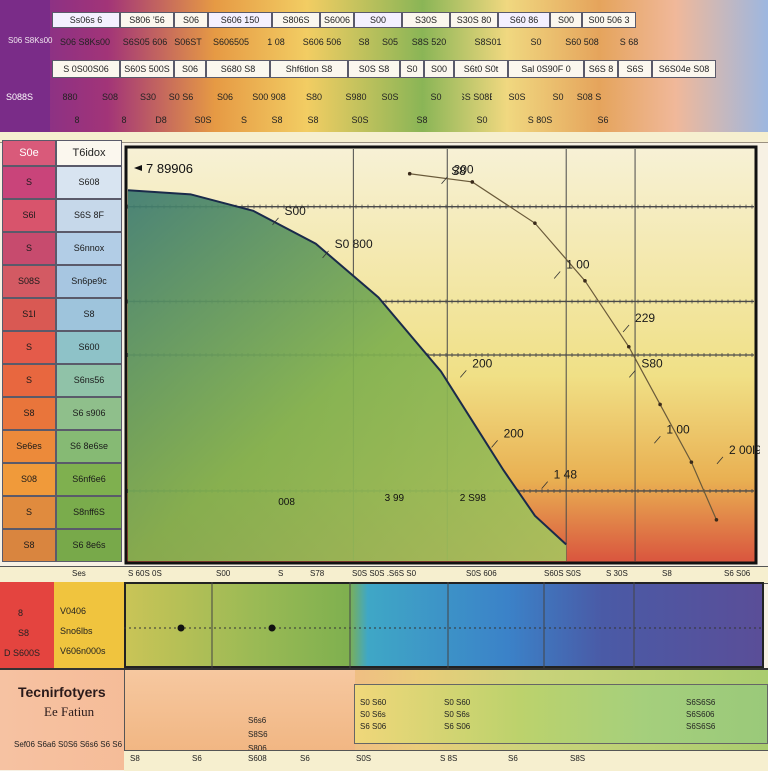  What do you see at coordinates (257, 720) in the screenshot?
I see `footer-mid-label: S6s6` at bounding box center [257, 720].